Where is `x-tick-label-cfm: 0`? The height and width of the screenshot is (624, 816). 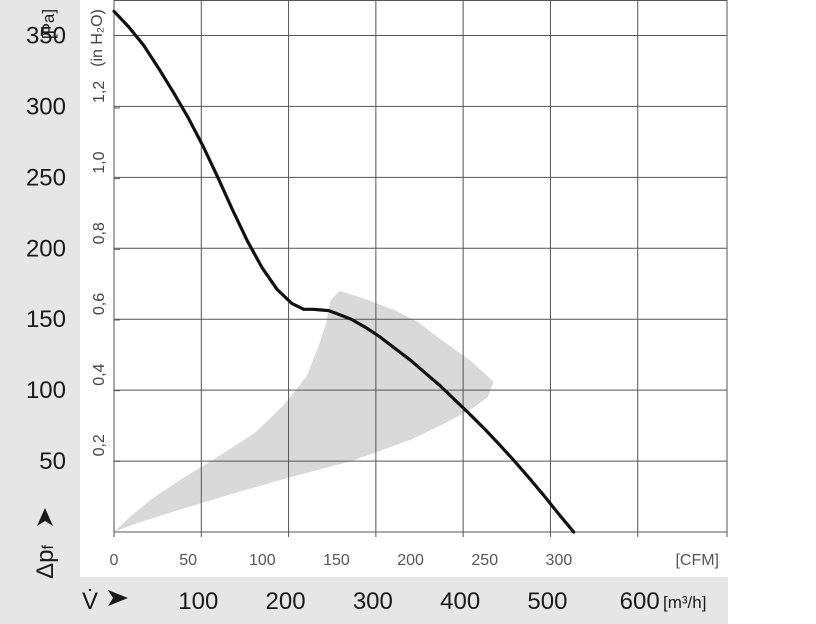 x-tick-label-cfm: 0 is located at coordinates (114, 560).